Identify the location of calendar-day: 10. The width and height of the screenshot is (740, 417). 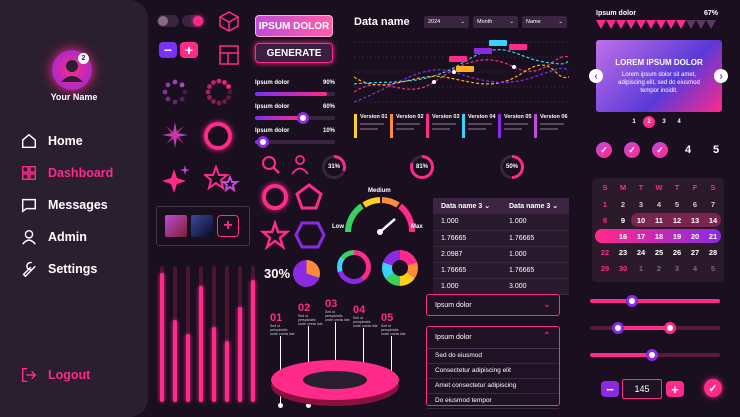
(641, 220).